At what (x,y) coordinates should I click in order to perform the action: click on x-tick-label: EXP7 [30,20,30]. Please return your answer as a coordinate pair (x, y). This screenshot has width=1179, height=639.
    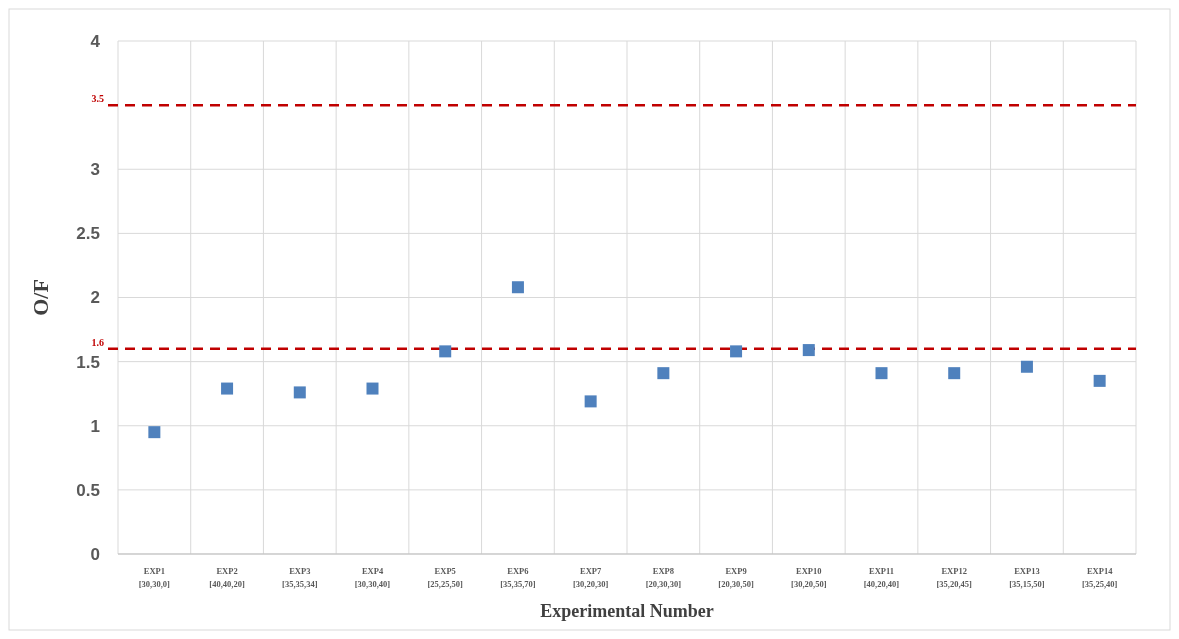
    Looking at the image, I should click on (590, 577).